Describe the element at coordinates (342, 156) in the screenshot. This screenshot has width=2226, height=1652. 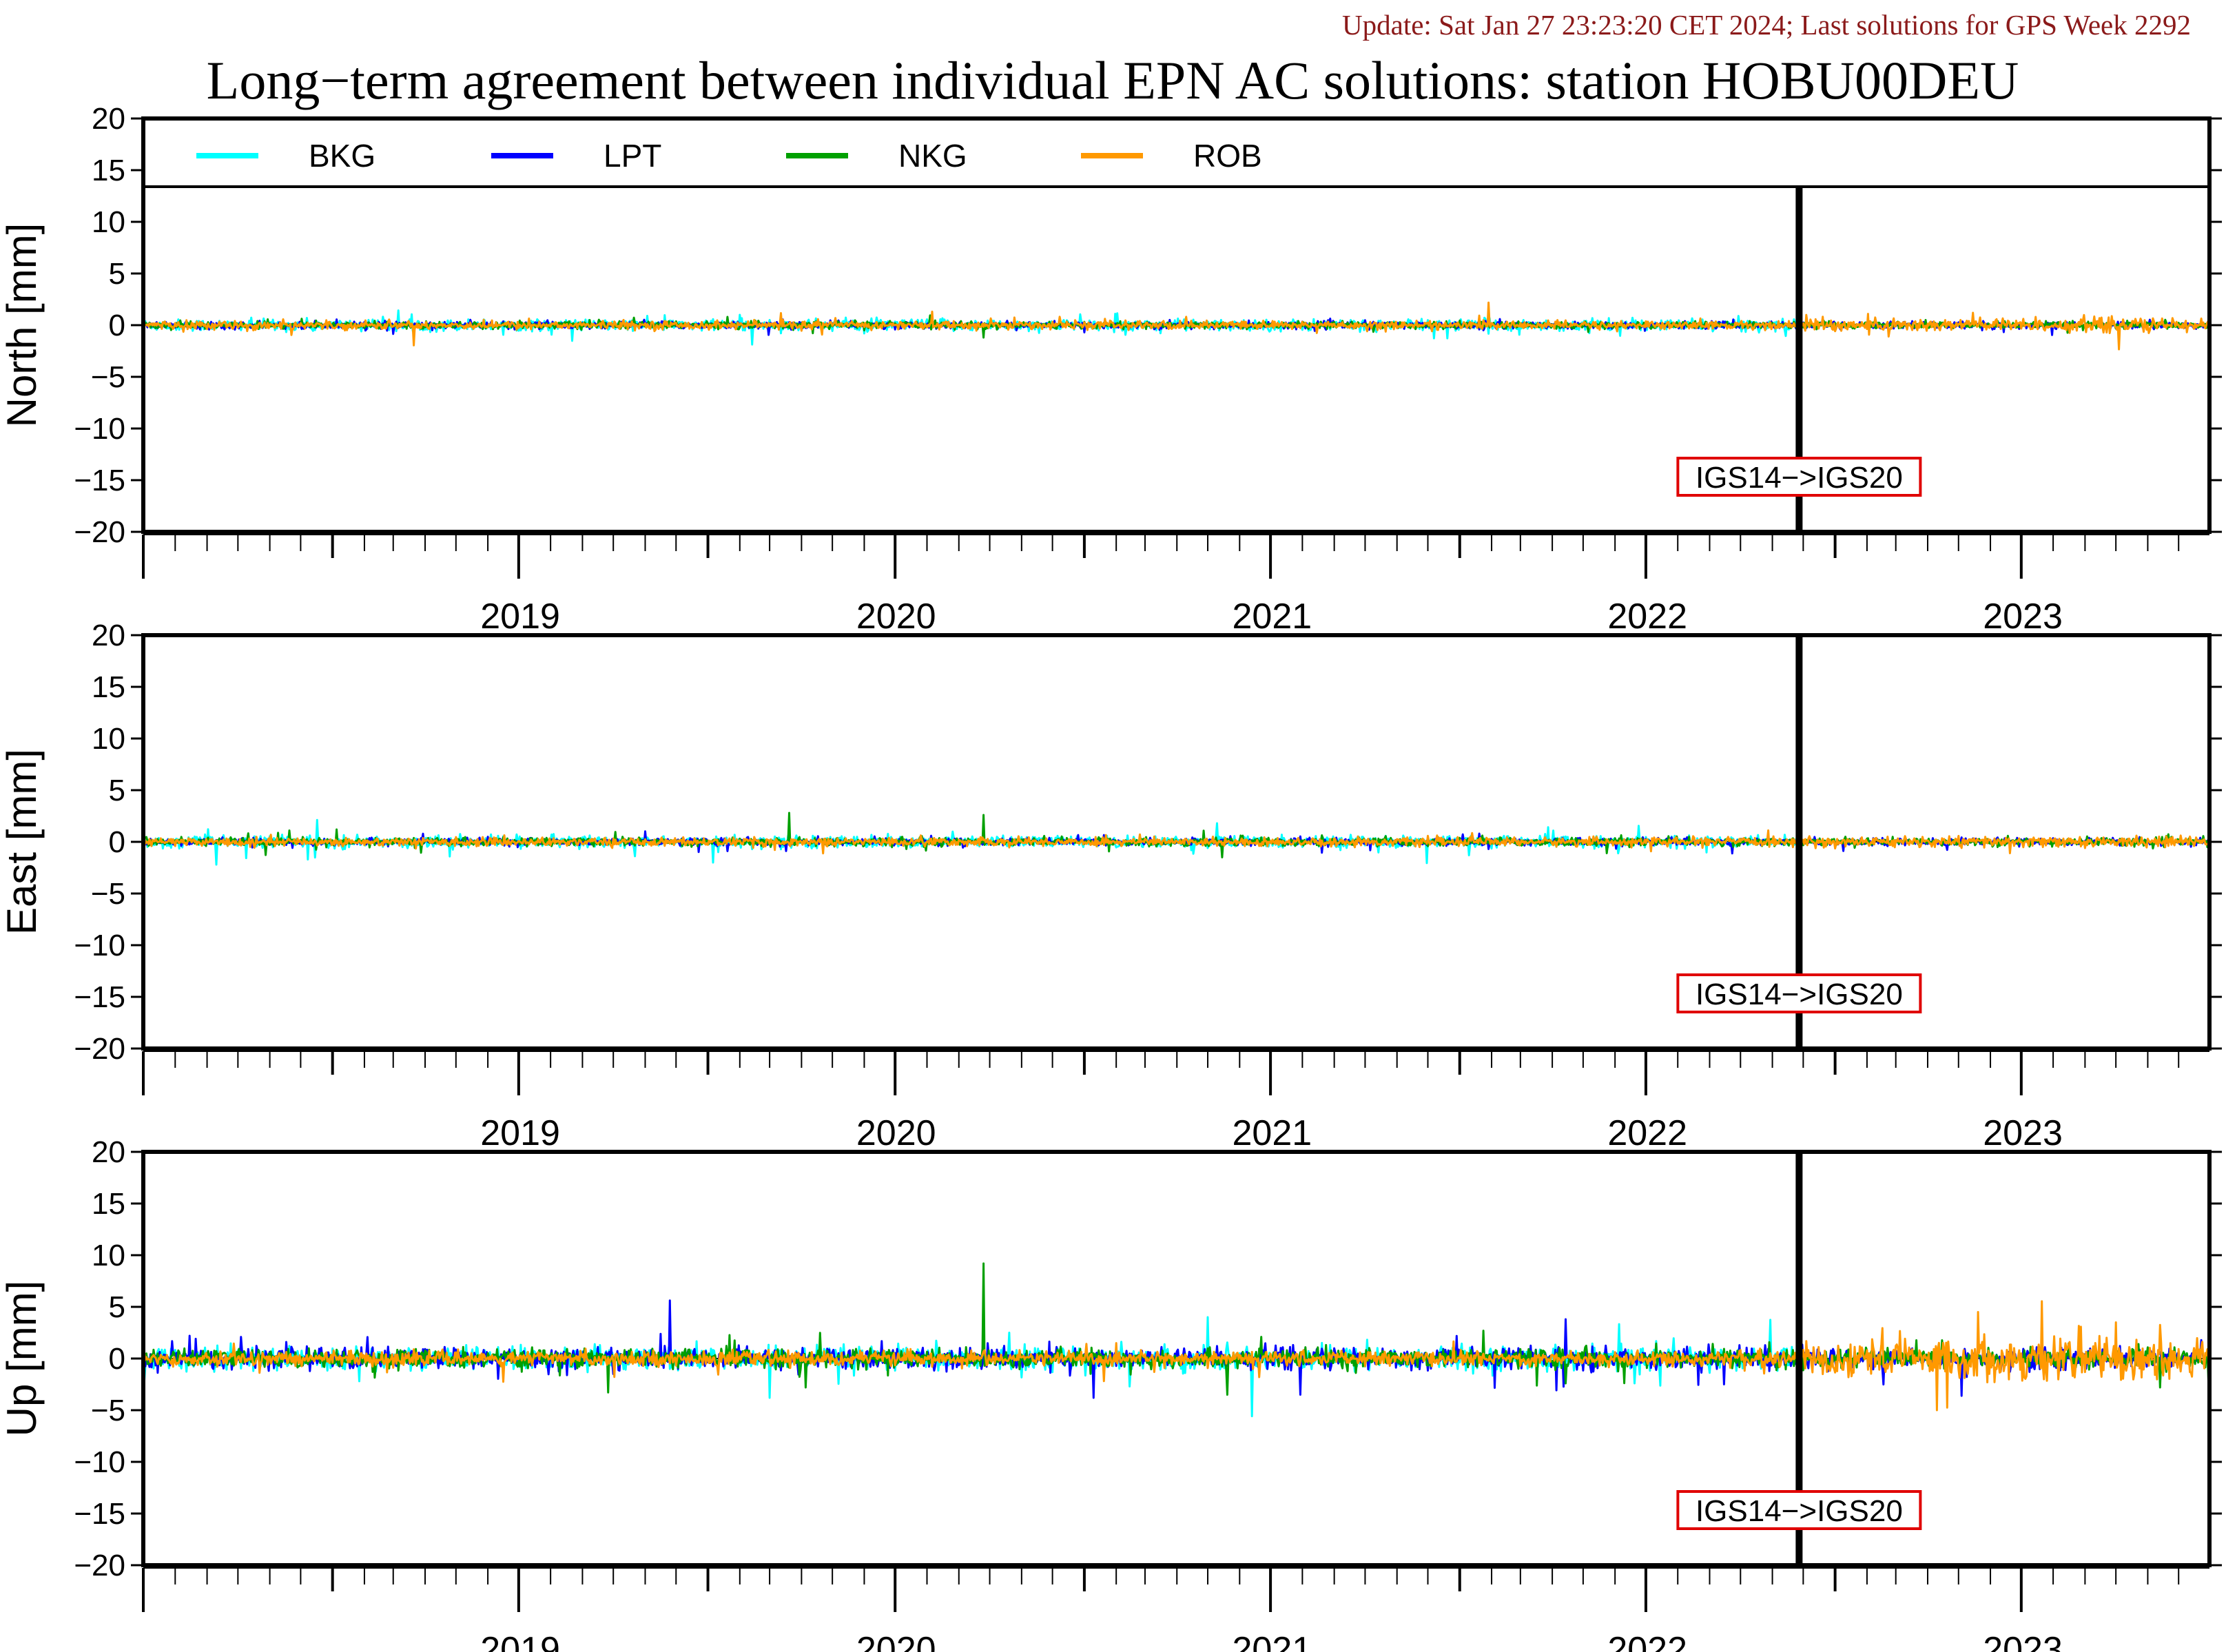
I see `legend-label-bkg: BKG` at that location.